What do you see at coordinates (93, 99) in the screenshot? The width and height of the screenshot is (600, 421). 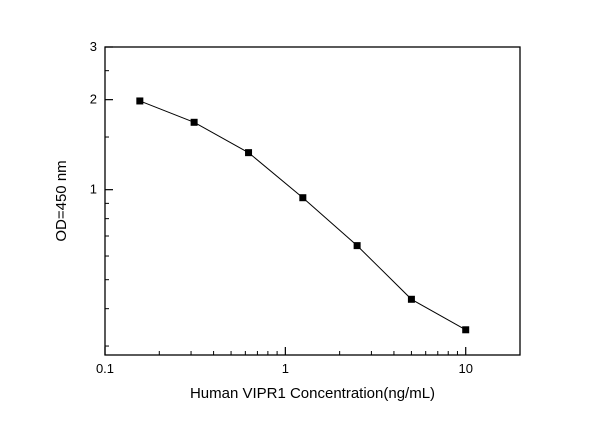 I see `y-tick-label: 2` at bounding box center [93, 99].